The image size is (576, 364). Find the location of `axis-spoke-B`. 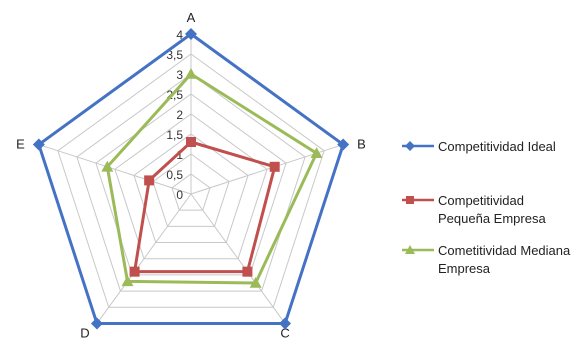

axis-spoke-B is located at coordinates (267, 169).